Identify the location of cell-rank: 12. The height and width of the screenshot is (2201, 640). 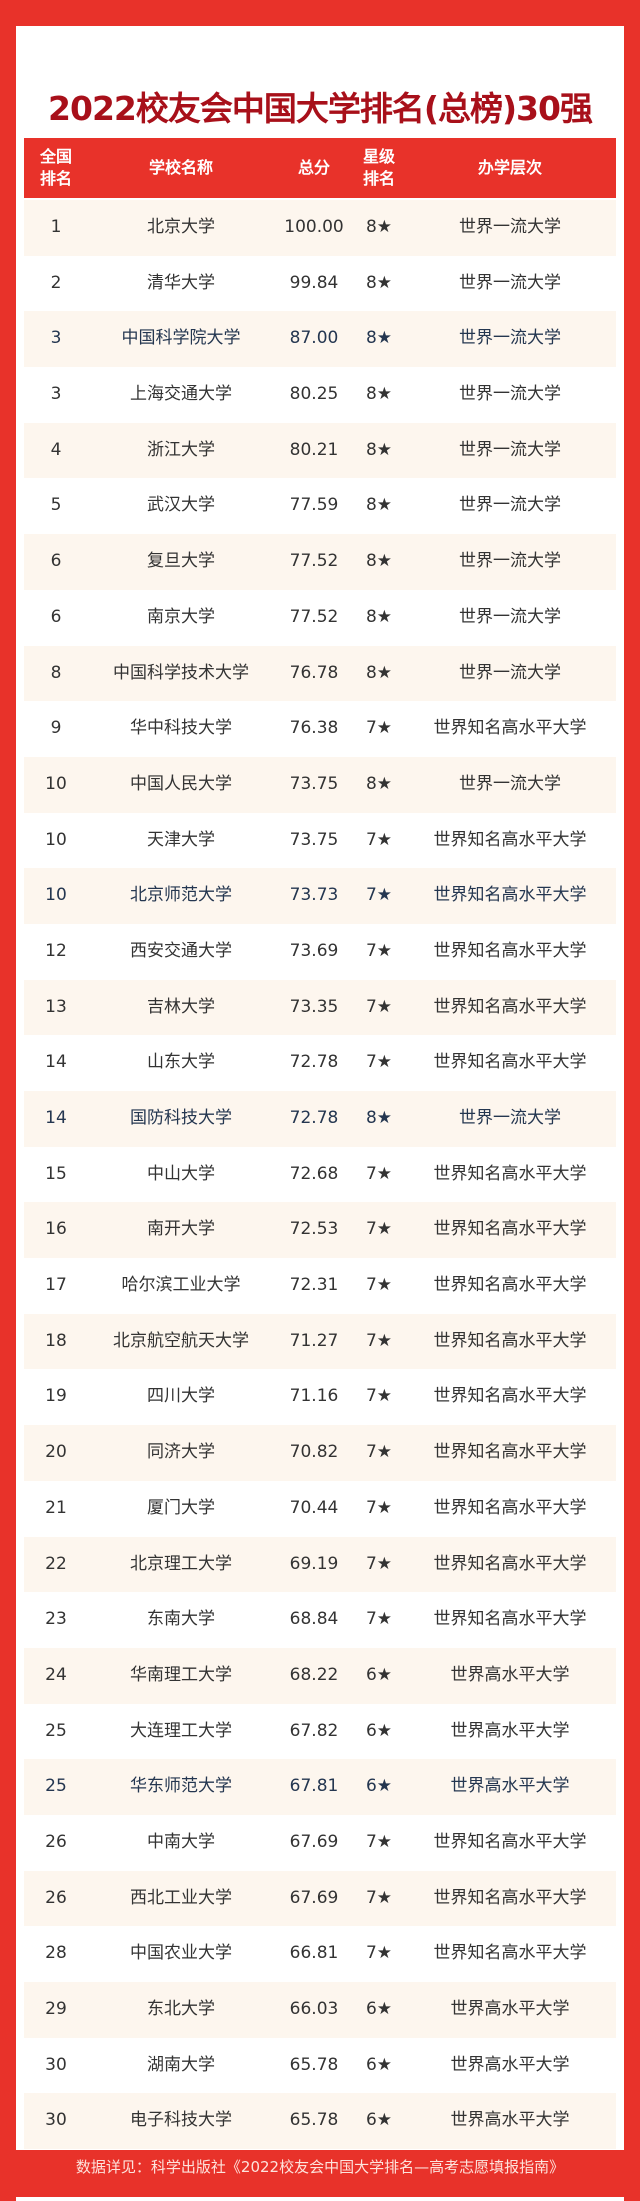
(56, 950).